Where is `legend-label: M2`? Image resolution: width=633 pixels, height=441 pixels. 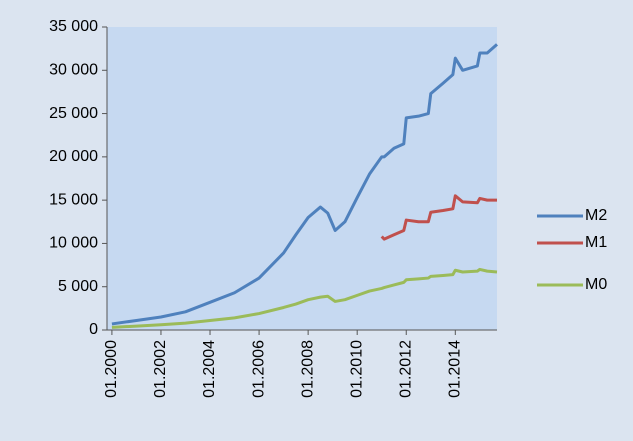
legend-label: M2 is located at coordinates (596, 215).